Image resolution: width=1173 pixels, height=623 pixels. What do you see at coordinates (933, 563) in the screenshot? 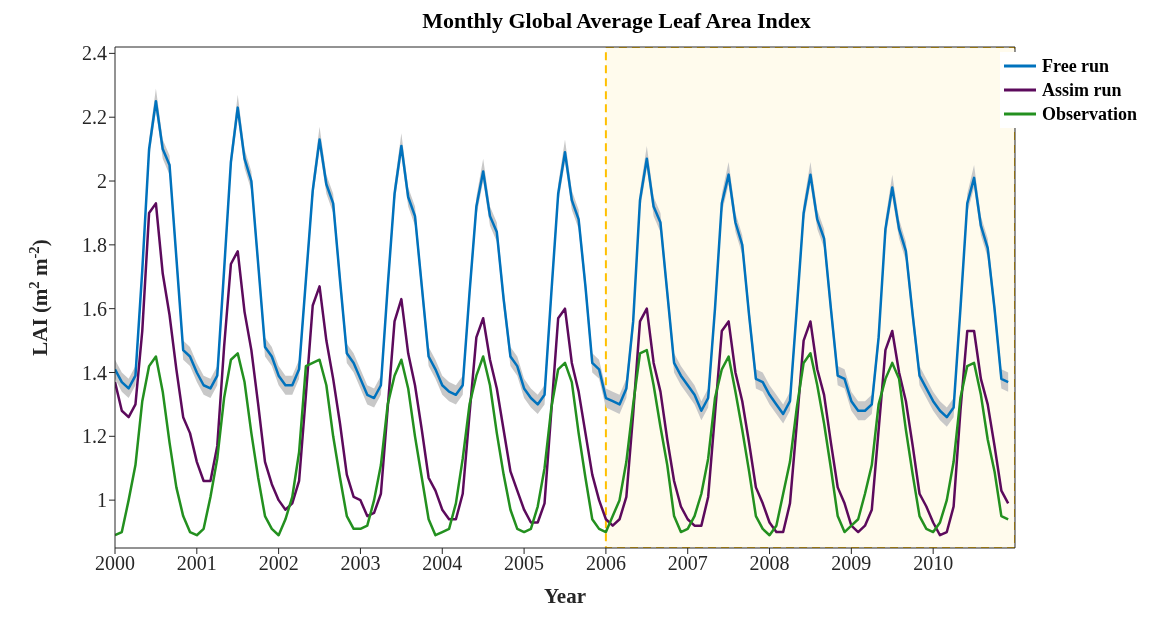
I see `x-tick-label: 2010` at bounding box center [933, 563].